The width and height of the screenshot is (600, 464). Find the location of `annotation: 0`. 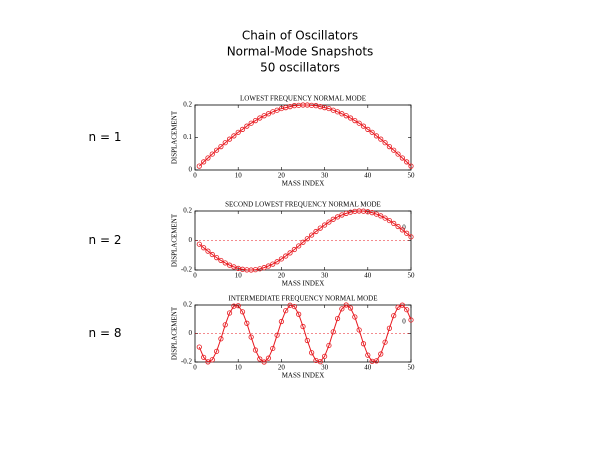

annotation: 0 is located at coordinates (404, 228).